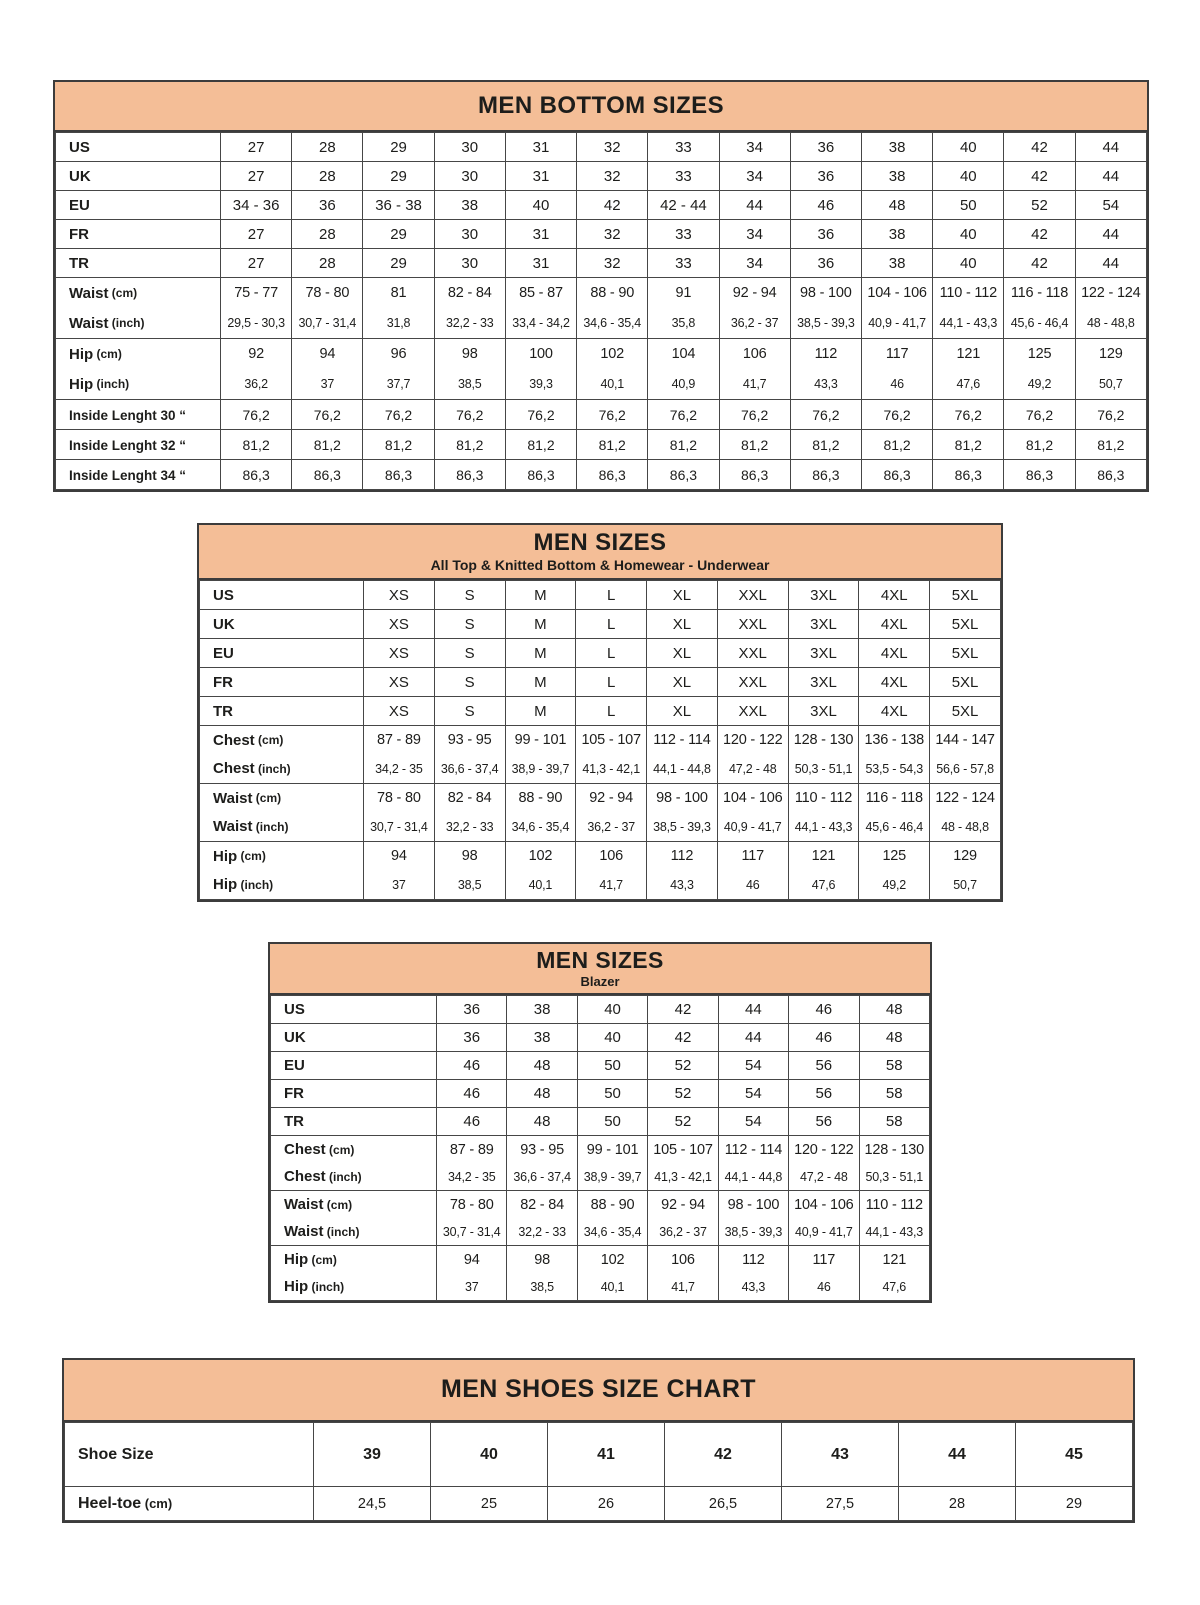 The image size is (1200, 1605). Describe the element at coordinates (234, 740) in the screenshot. I see `measure-name: Chest` at that location.